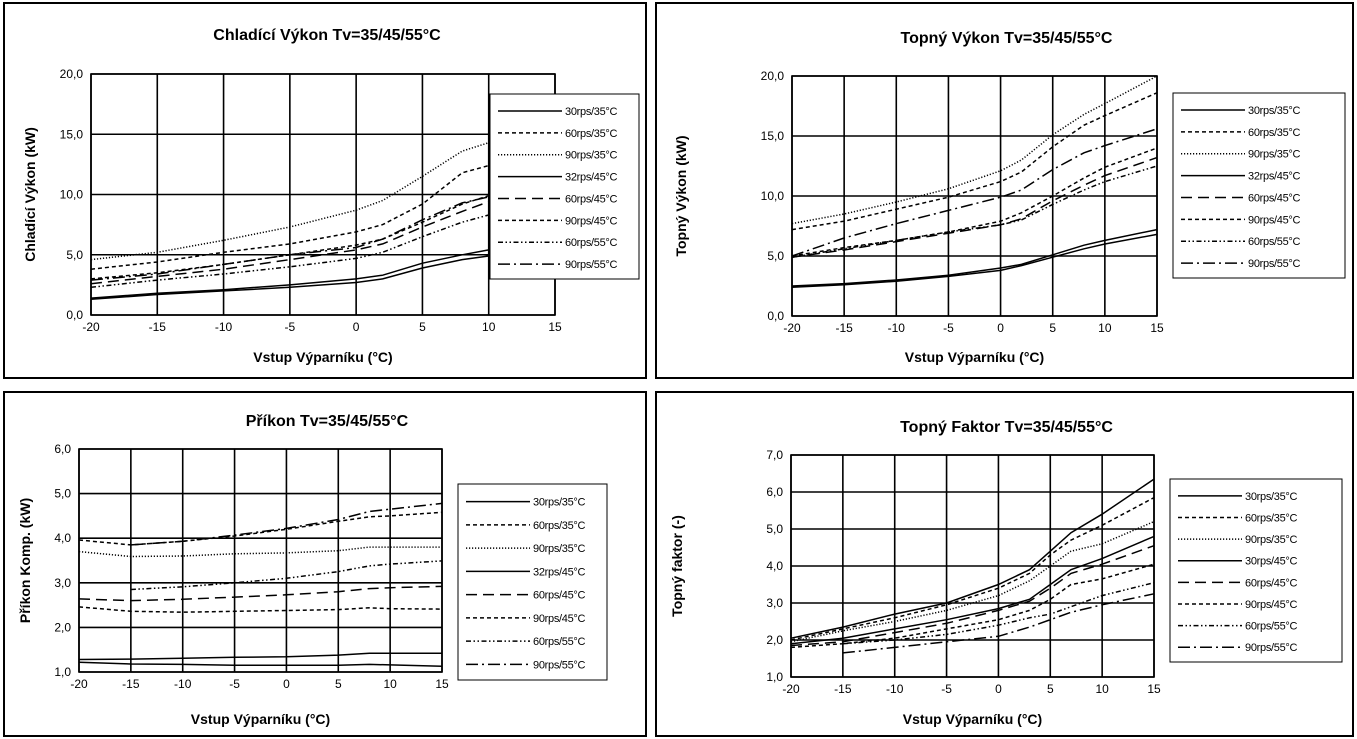  What do you see at coordinates (677, 566) in the screenshot?
I see `y-axis-label: Topný faktor (-)` at bounding box center [677, 566].